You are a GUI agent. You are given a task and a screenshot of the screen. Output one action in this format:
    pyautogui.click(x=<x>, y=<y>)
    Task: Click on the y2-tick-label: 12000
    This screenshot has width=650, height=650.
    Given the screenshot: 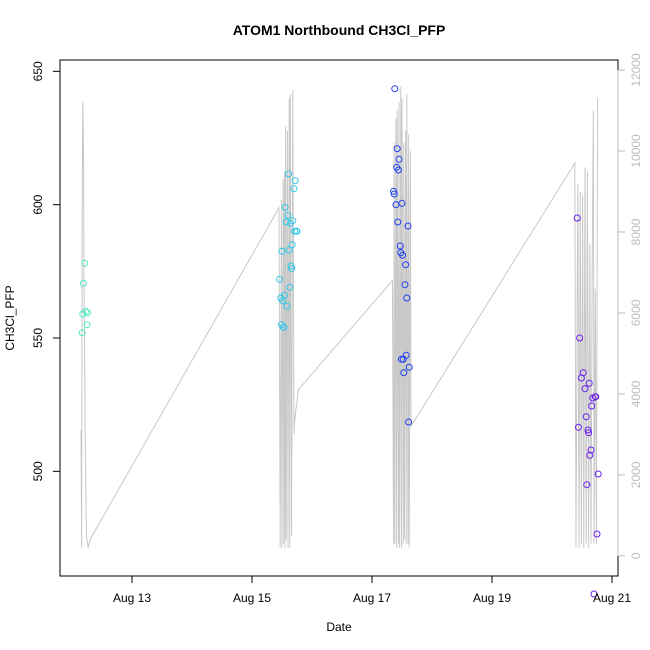 What is the action you would take?
    pyautogui.click(x=636, y=70)
    